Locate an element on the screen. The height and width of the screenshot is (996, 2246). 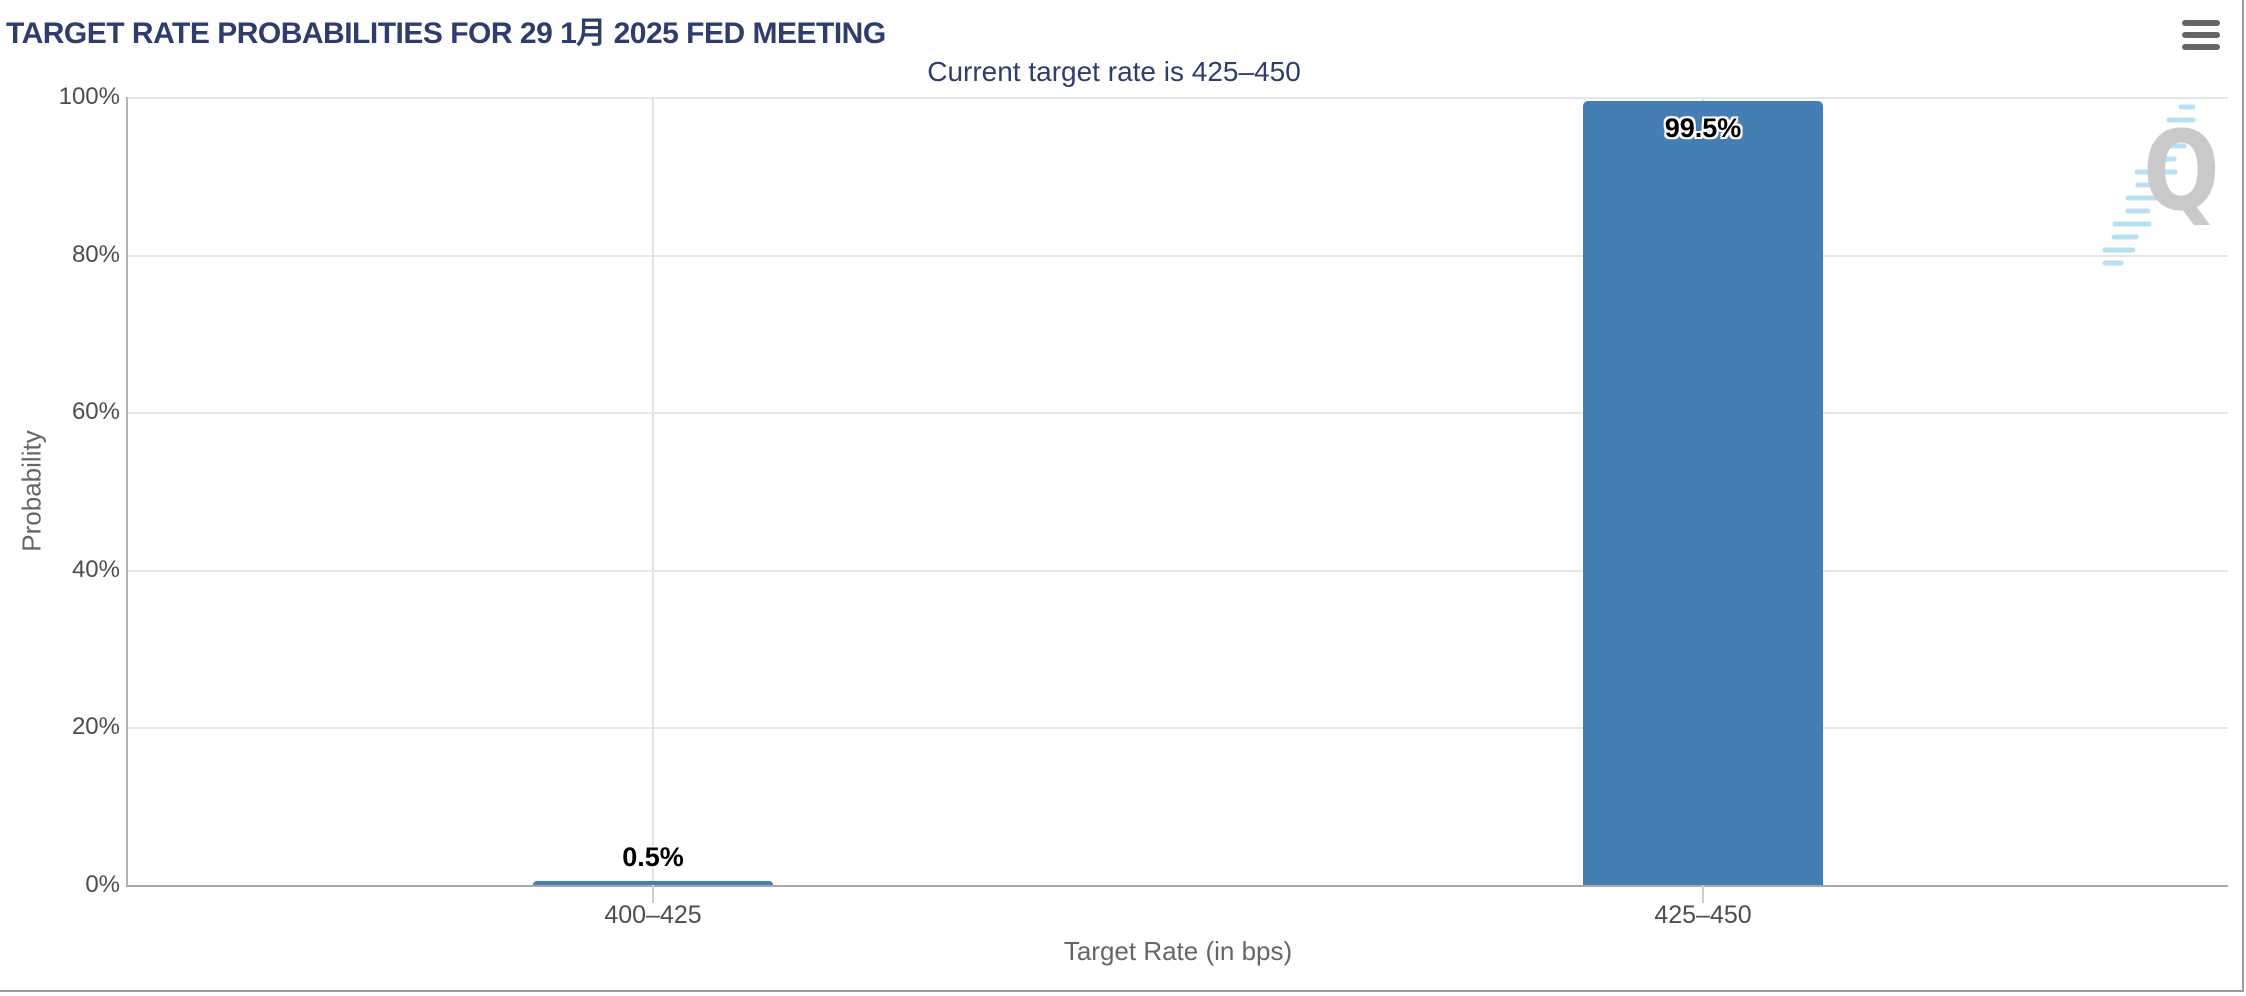
y-tick-label: 60% is located at coordinates (95, 411).